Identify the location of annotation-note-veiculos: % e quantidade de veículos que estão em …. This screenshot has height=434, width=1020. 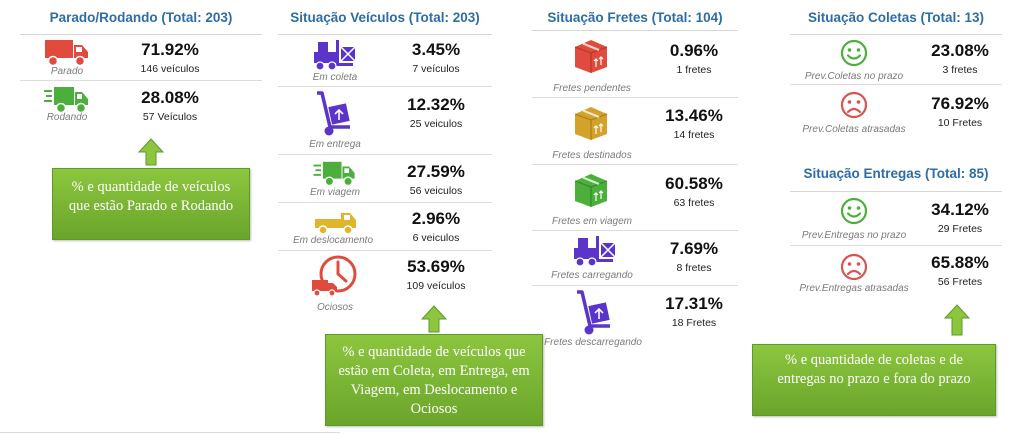
(434, 380).